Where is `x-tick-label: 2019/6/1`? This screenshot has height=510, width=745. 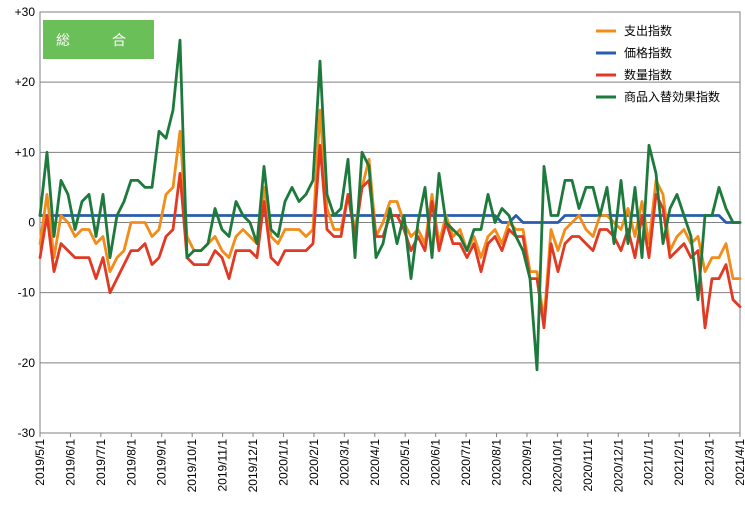
x-tick-label: 2019/6/1 is located at coordinates (70, 462).